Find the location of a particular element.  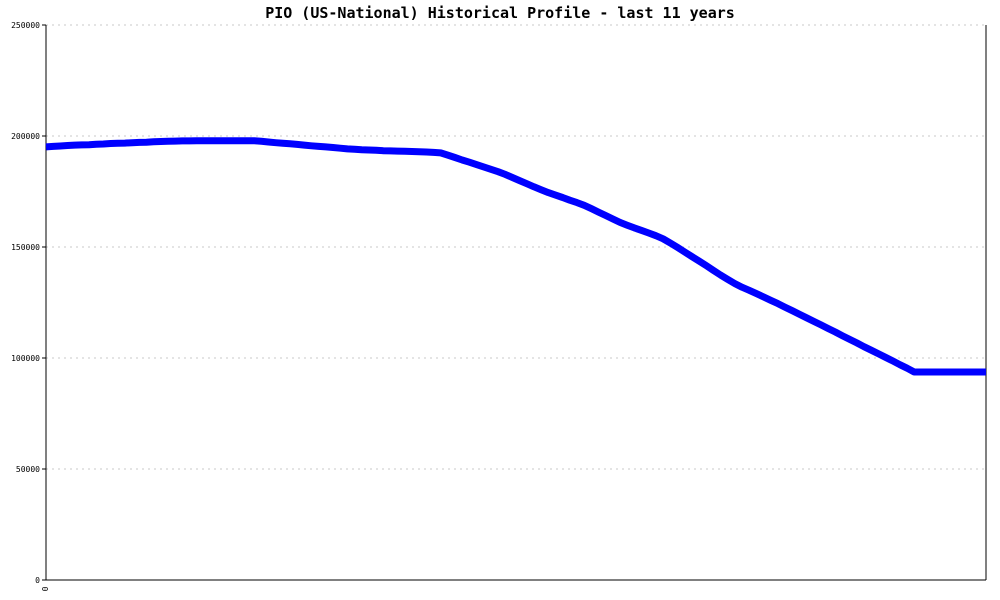

y-tick-label: 150000 is located at coordinates (25, 247).